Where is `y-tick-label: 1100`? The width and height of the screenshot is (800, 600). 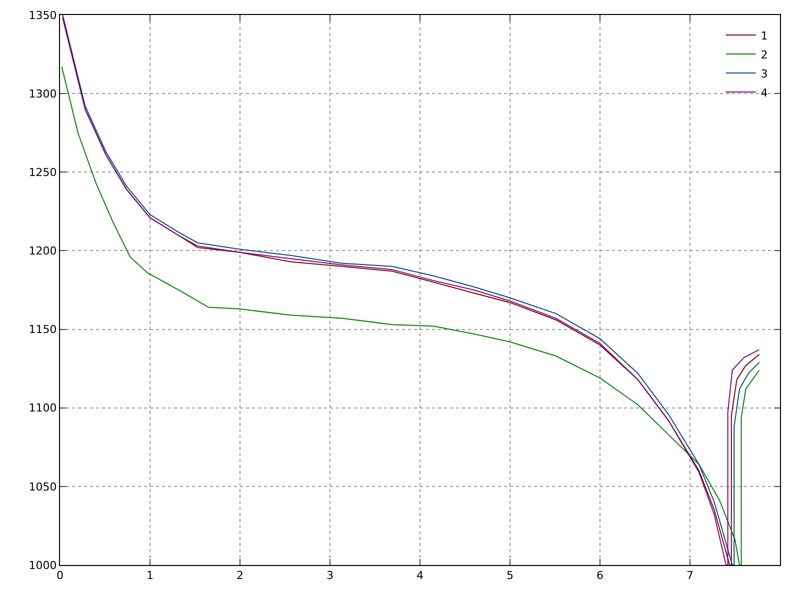
y-tick-label: 1100 is located at coordinates (42, 408).